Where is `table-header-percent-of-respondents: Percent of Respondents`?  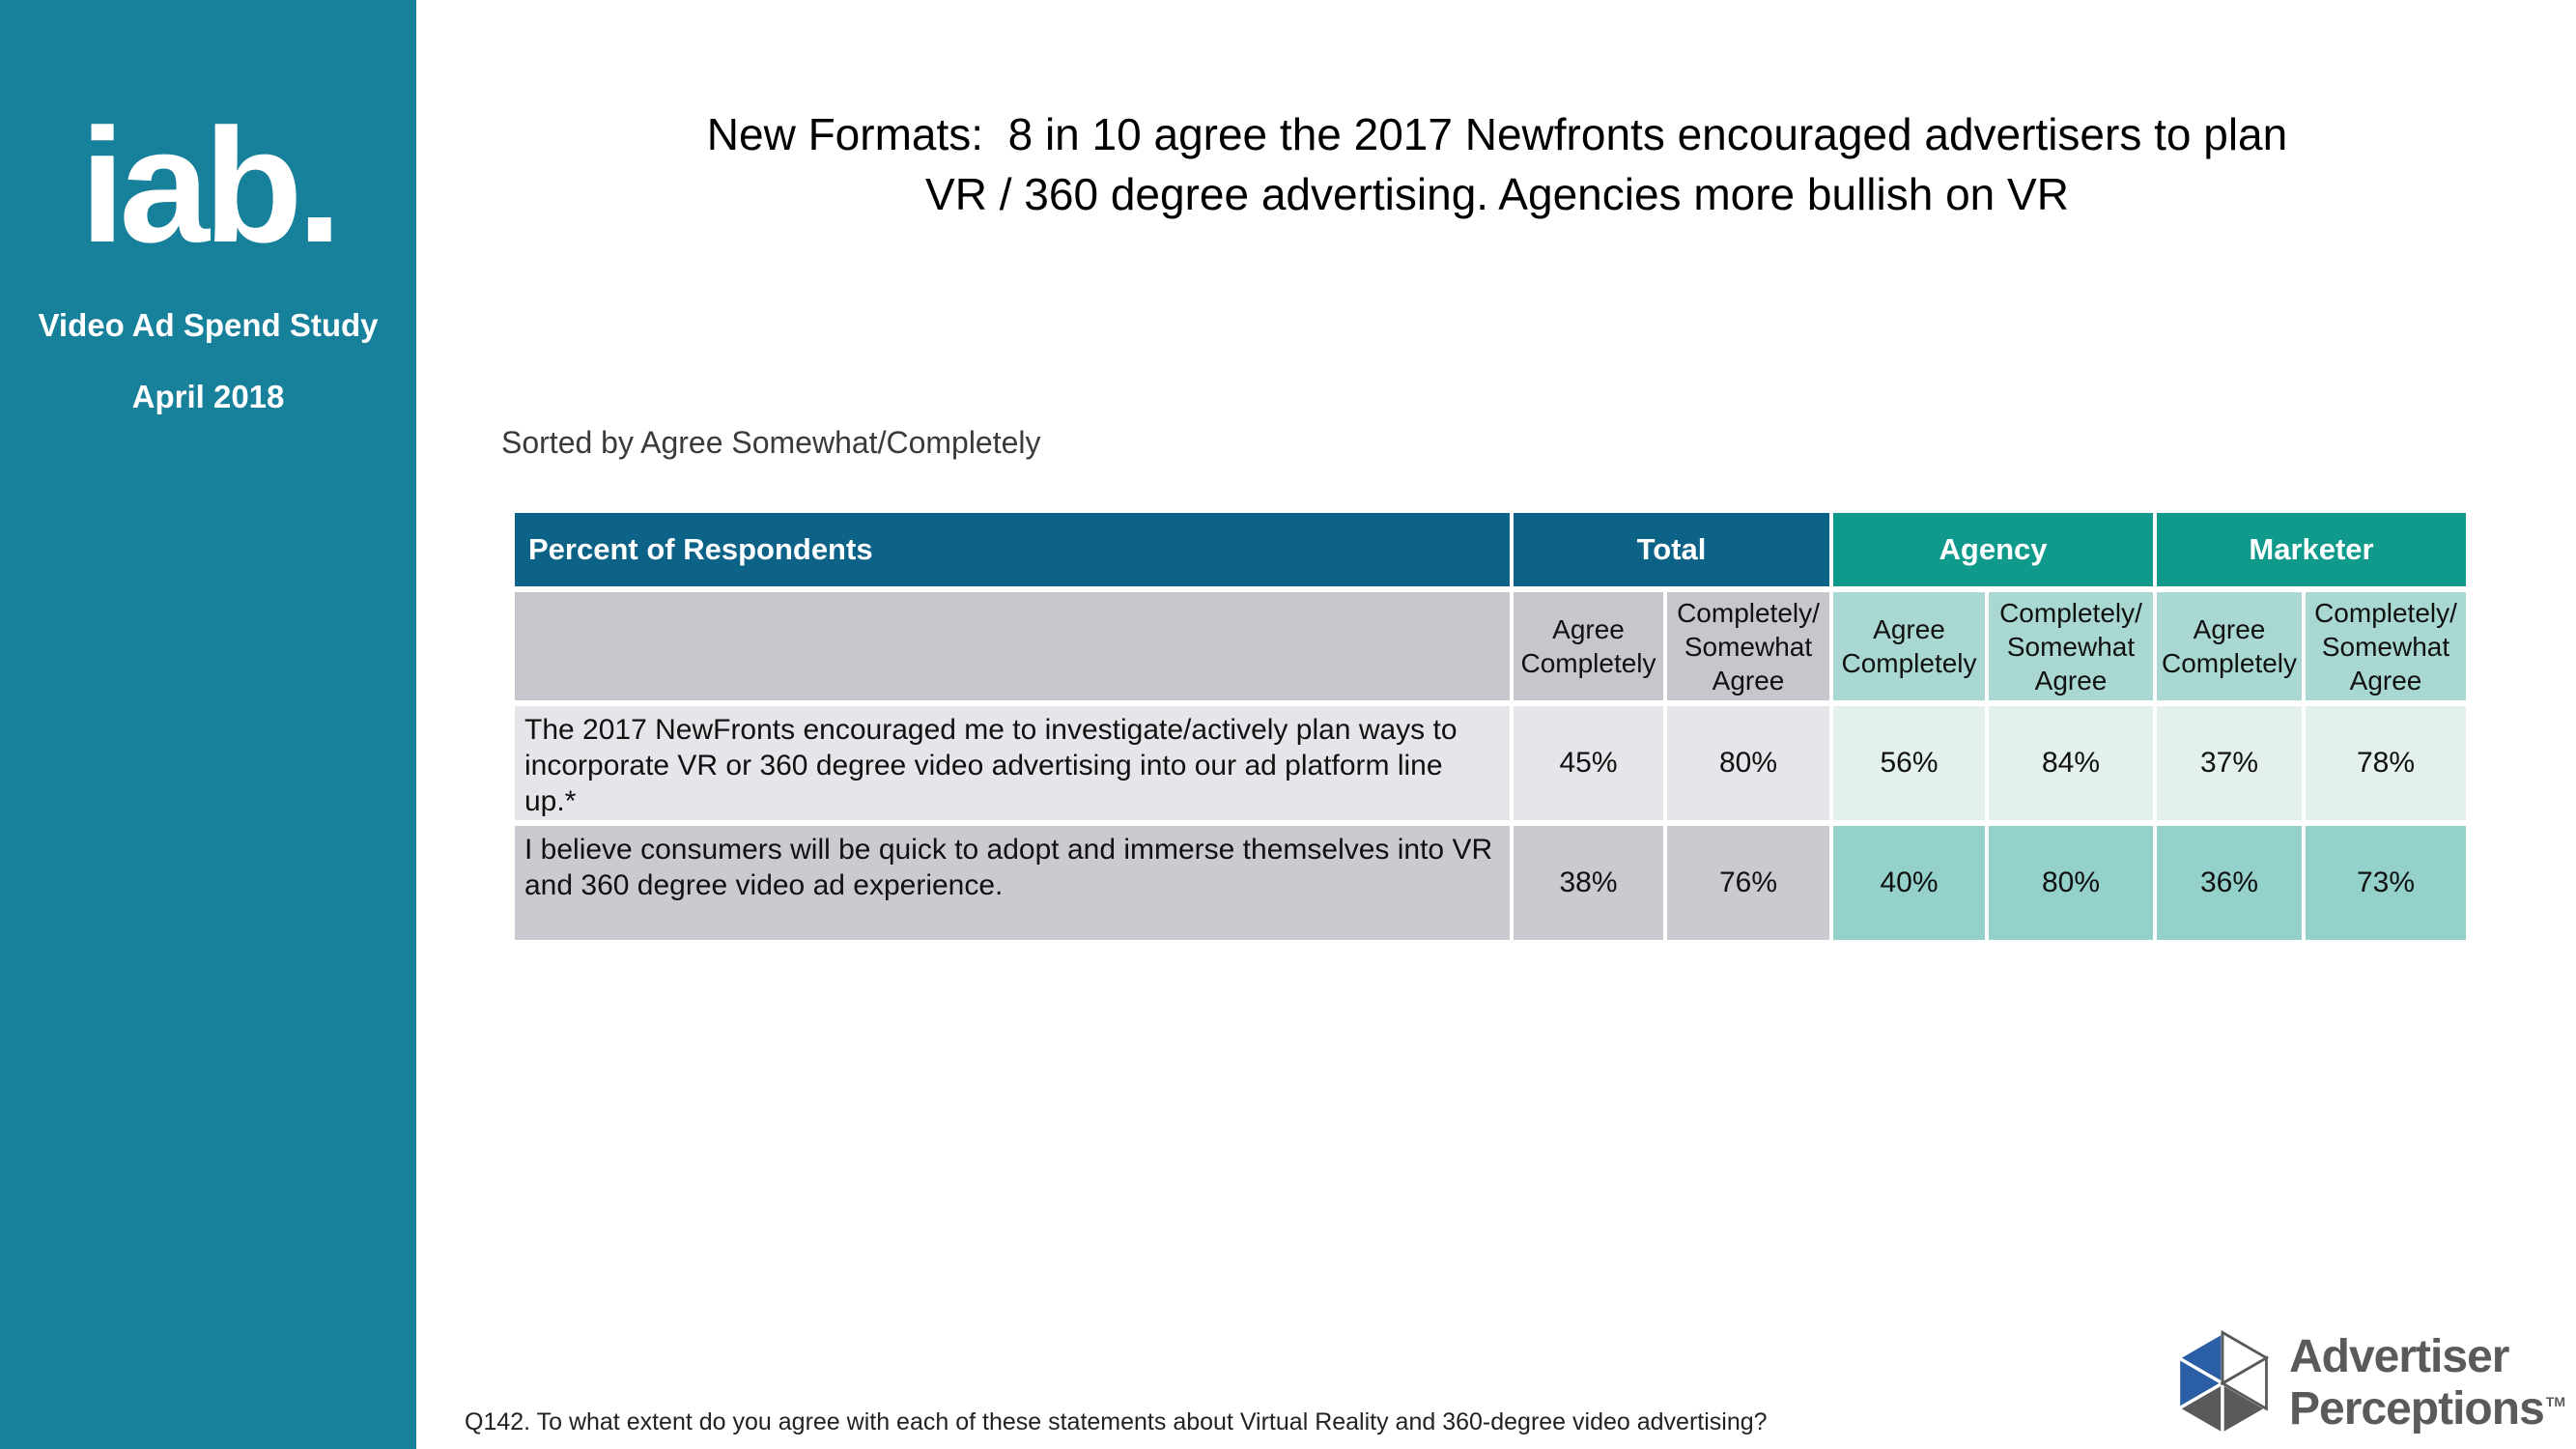 table-header-percent-of-respondents: Percent of Respondents is located at coordinates (1012, 549).